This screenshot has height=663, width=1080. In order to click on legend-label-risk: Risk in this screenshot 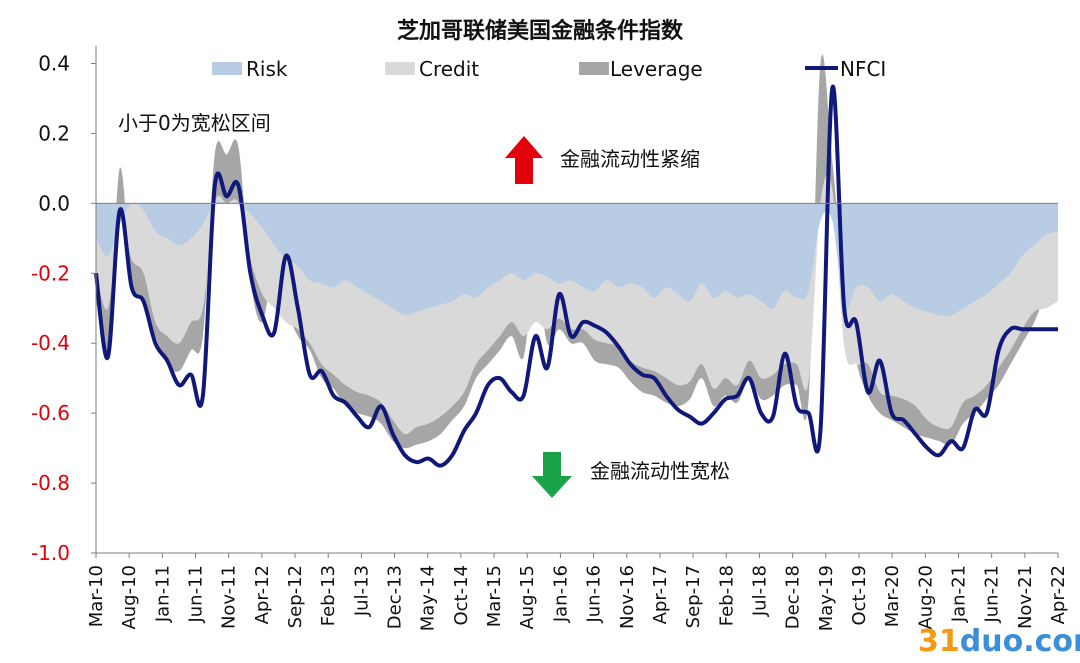, I will do `click(267, 69)`.